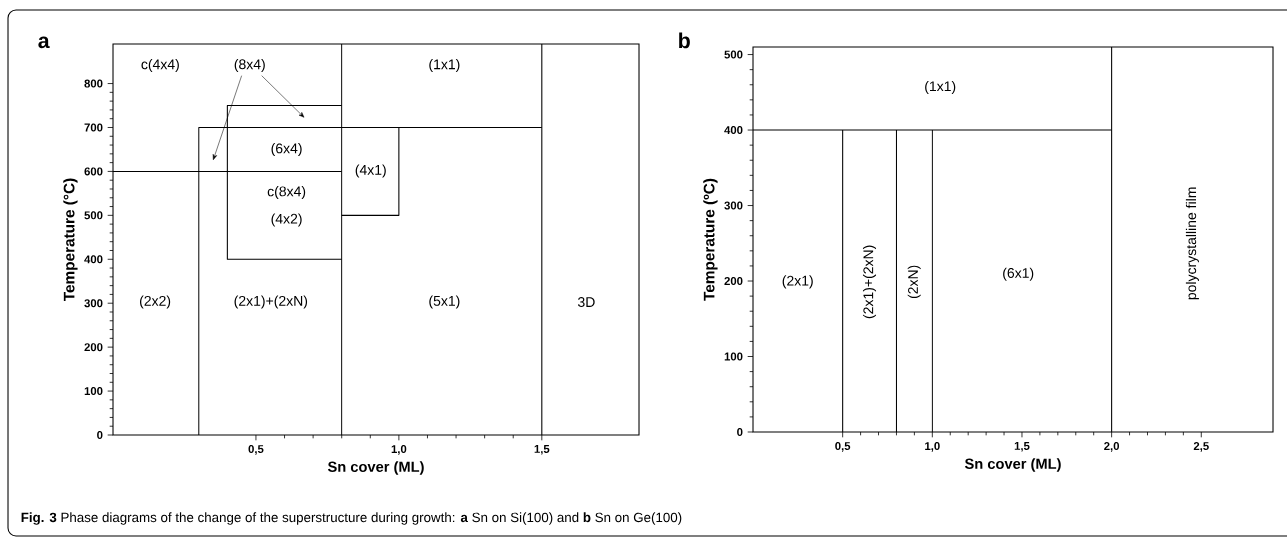  What do you see at coordinates (93, 127) in the screenshot?
I see `y-tick-label: 700` at bounding box center [93, 127].